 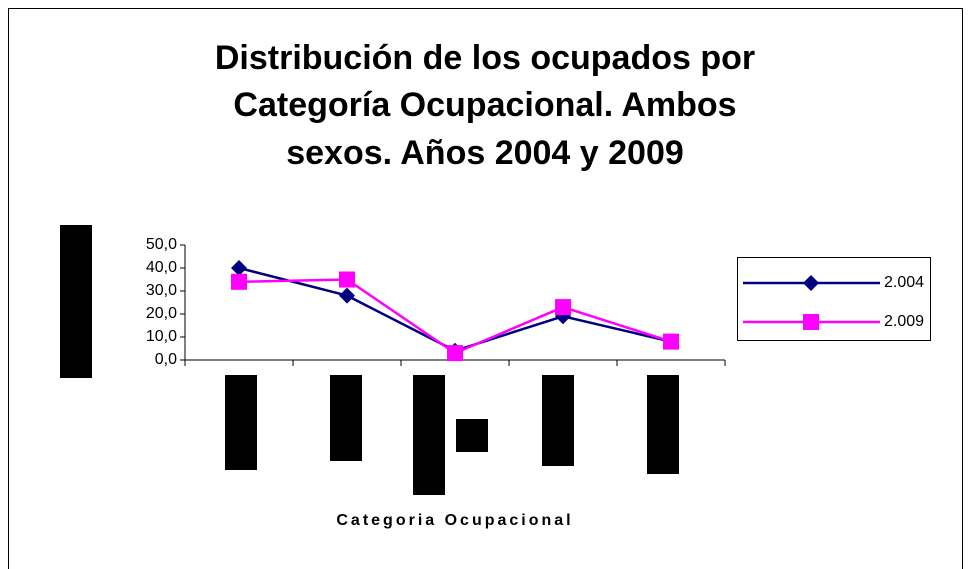 I want to click on y-tick-label: 40,0, so click(x=161, y=267).